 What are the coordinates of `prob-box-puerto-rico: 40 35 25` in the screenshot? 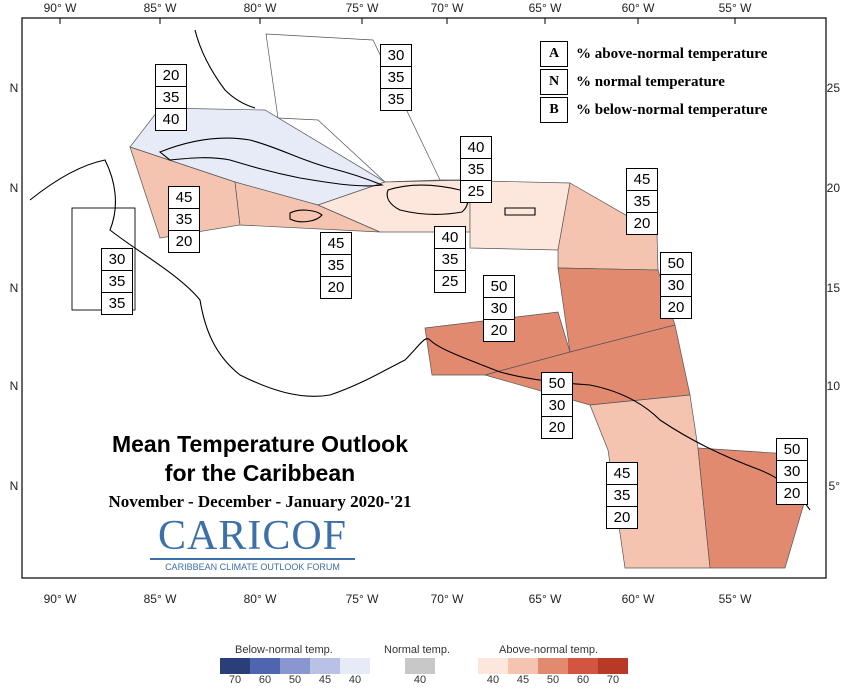 It's located at (450, 259).